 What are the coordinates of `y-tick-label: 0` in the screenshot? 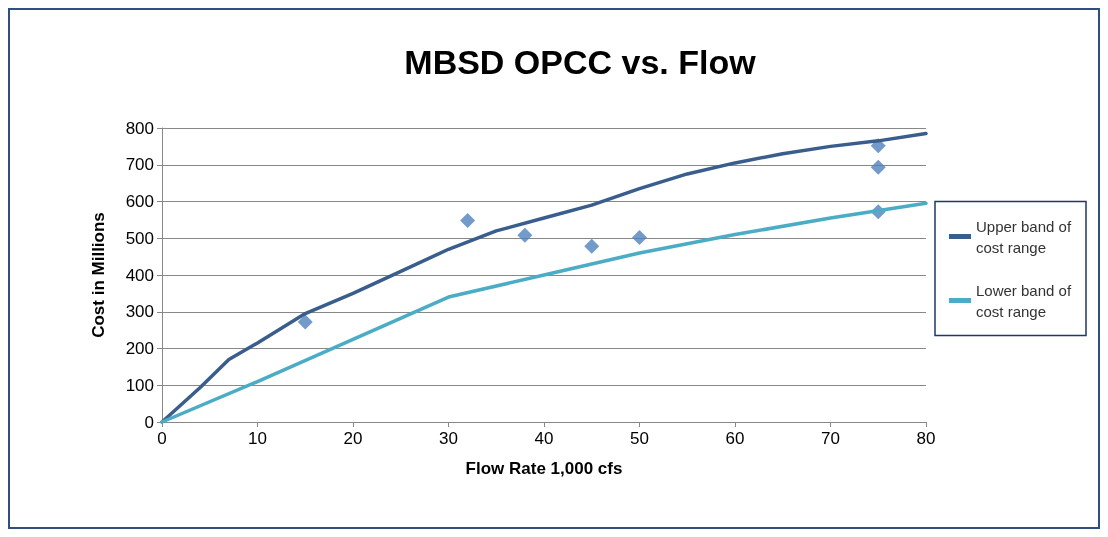 It's located at (149, 422).